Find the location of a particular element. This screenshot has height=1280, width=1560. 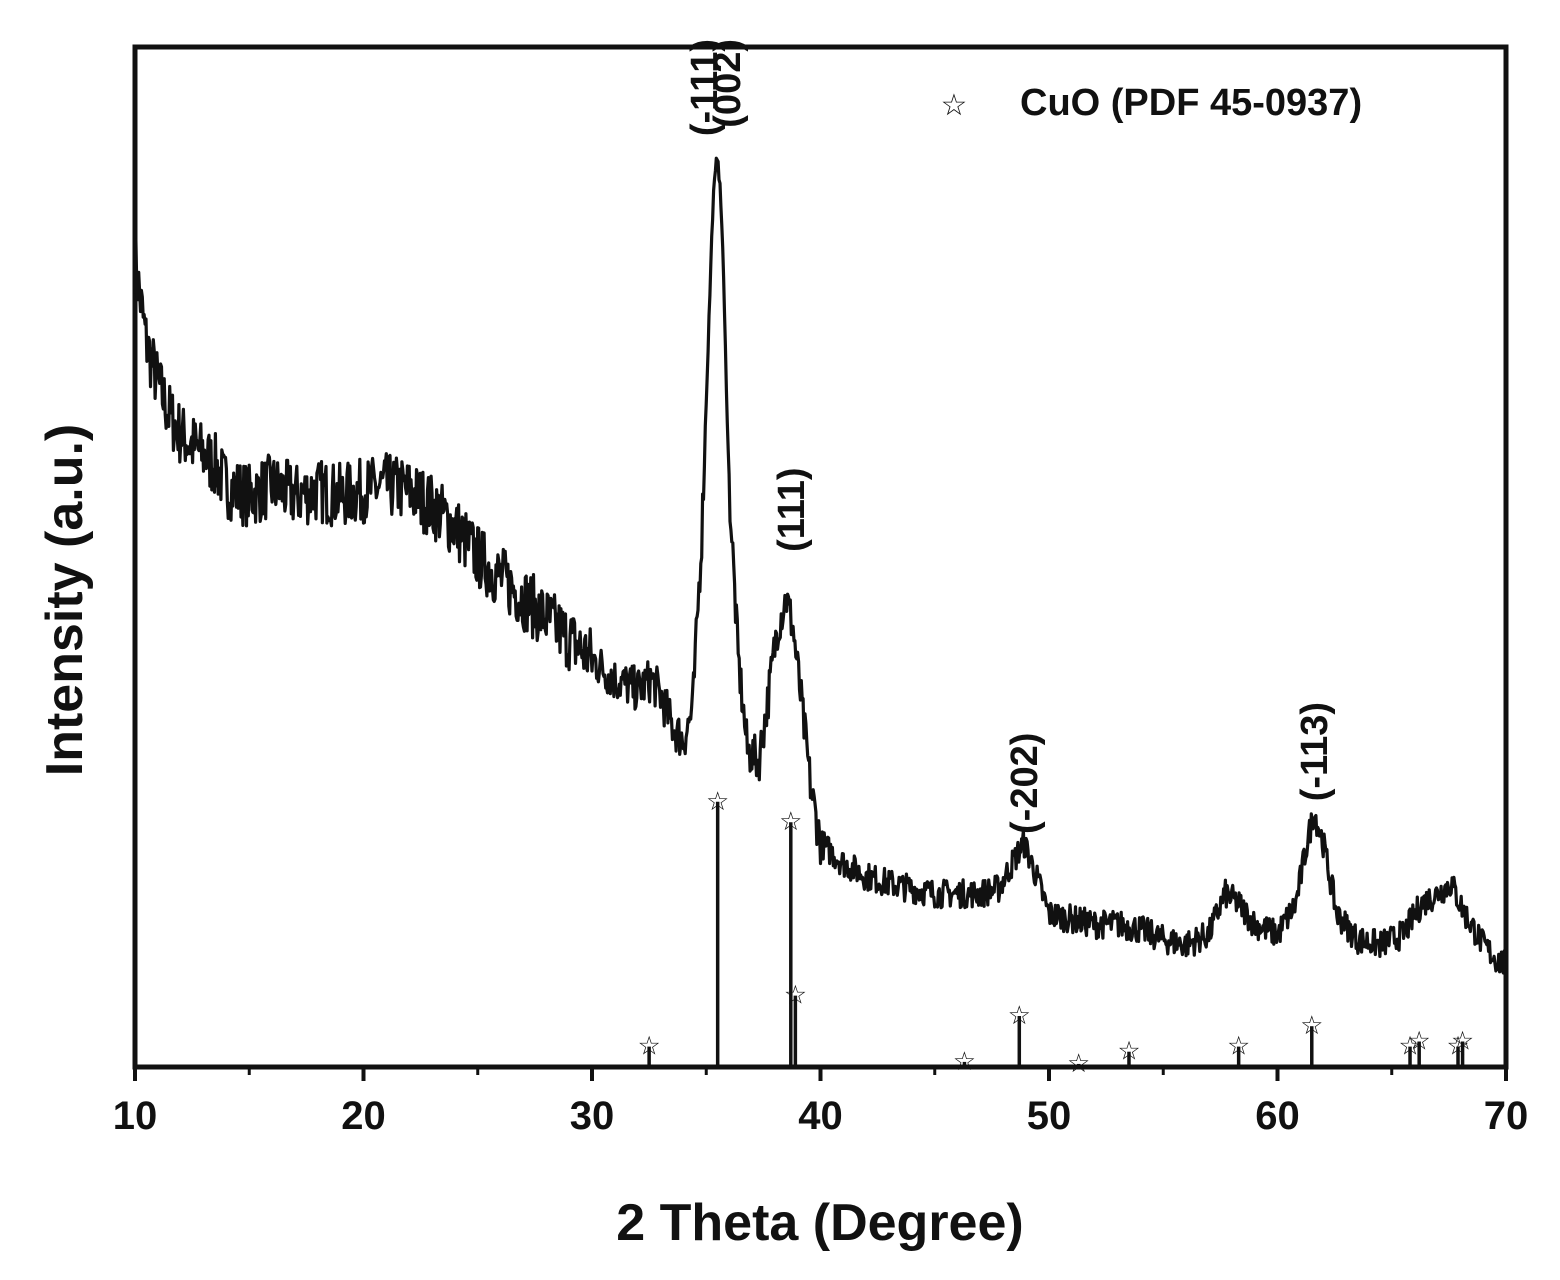

x-tick-label: 40 is located at coordinates (820, 1116).